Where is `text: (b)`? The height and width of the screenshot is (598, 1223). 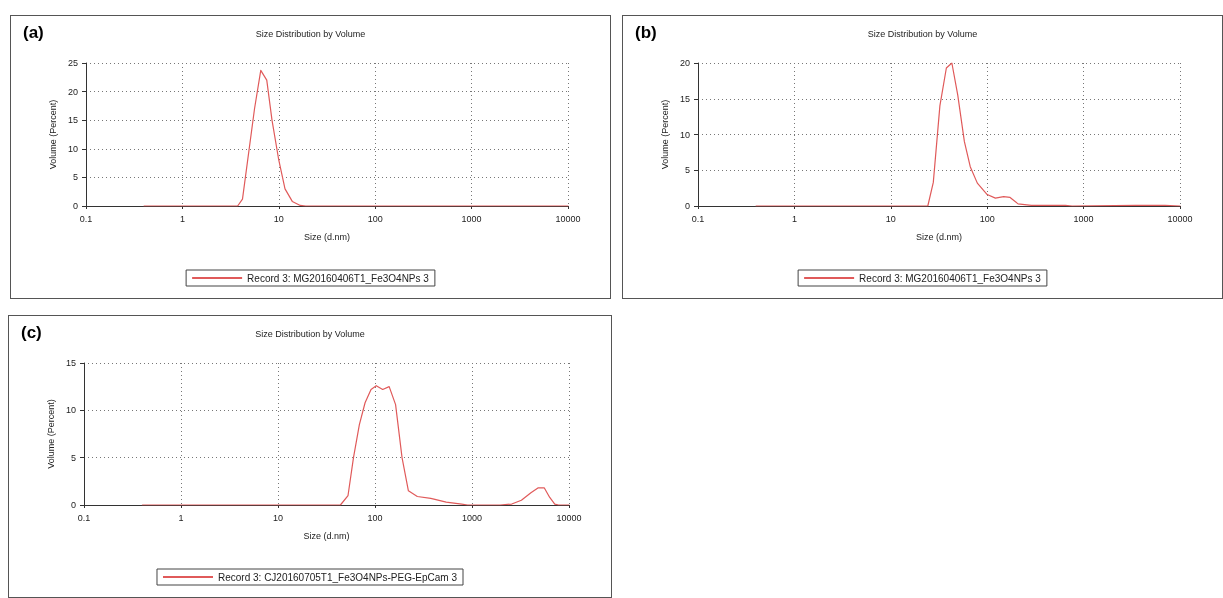 text: (b) is located at coordinates (646, 32).